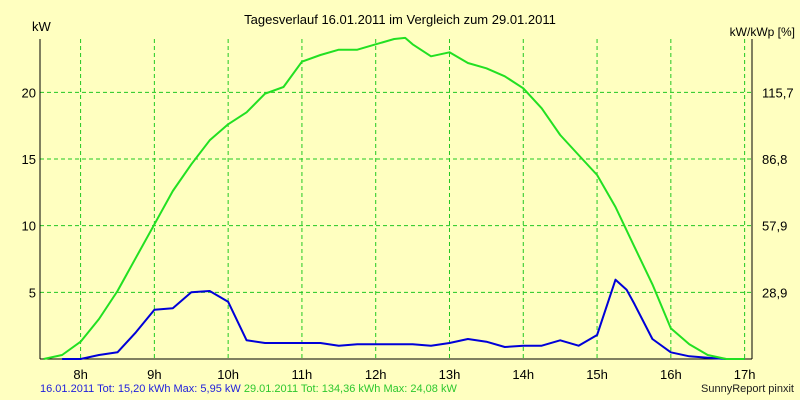  I want to click on y-tick-label-left: 5, so click(32, 292).